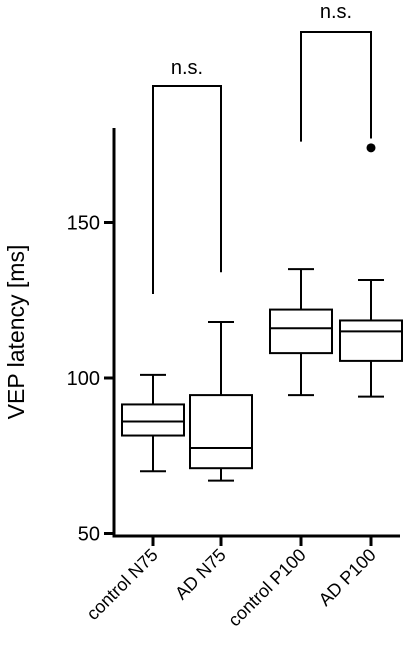 Image resolution: width=413 pixels, height=659 pixels. Describe the element at coordinates (347, 577) in the screenshot. I see `category-label: AD P100` at that location.